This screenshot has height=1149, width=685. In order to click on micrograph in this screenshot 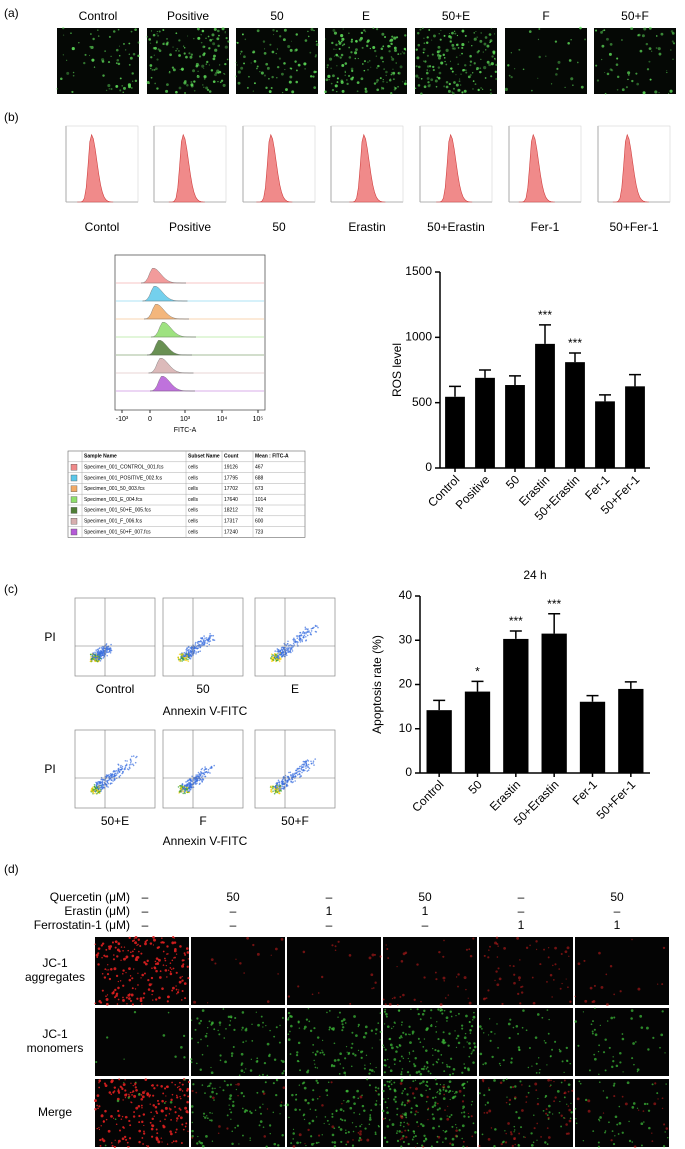, I will do `click(526, 1042)`.